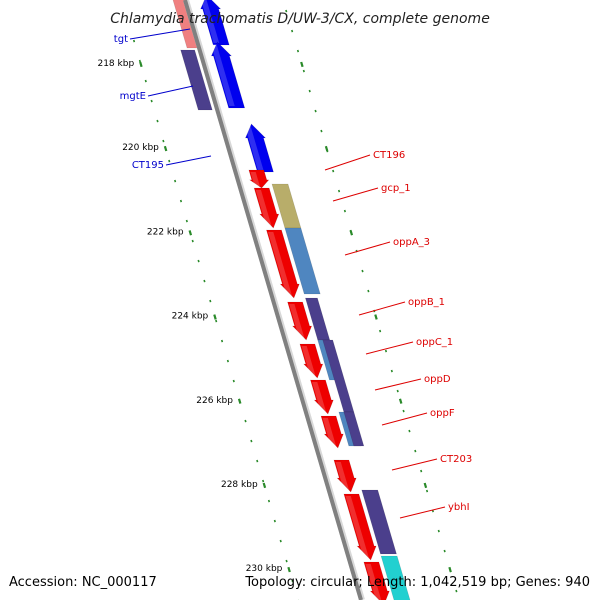 The height and width of the screenshot is (600, 600). What do you see at coordinates (148, 165) in the screenshot?
I see `gene-label-forward: CT195` at bounding box center [148, 165].